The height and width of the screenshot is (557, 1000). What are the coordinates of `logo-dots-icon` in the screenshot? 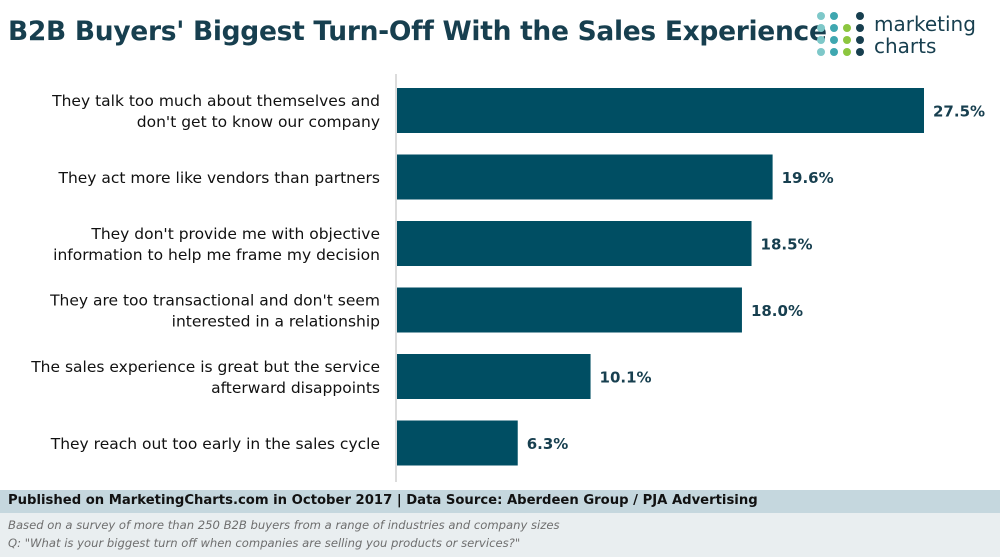 It's located at (840, 34).